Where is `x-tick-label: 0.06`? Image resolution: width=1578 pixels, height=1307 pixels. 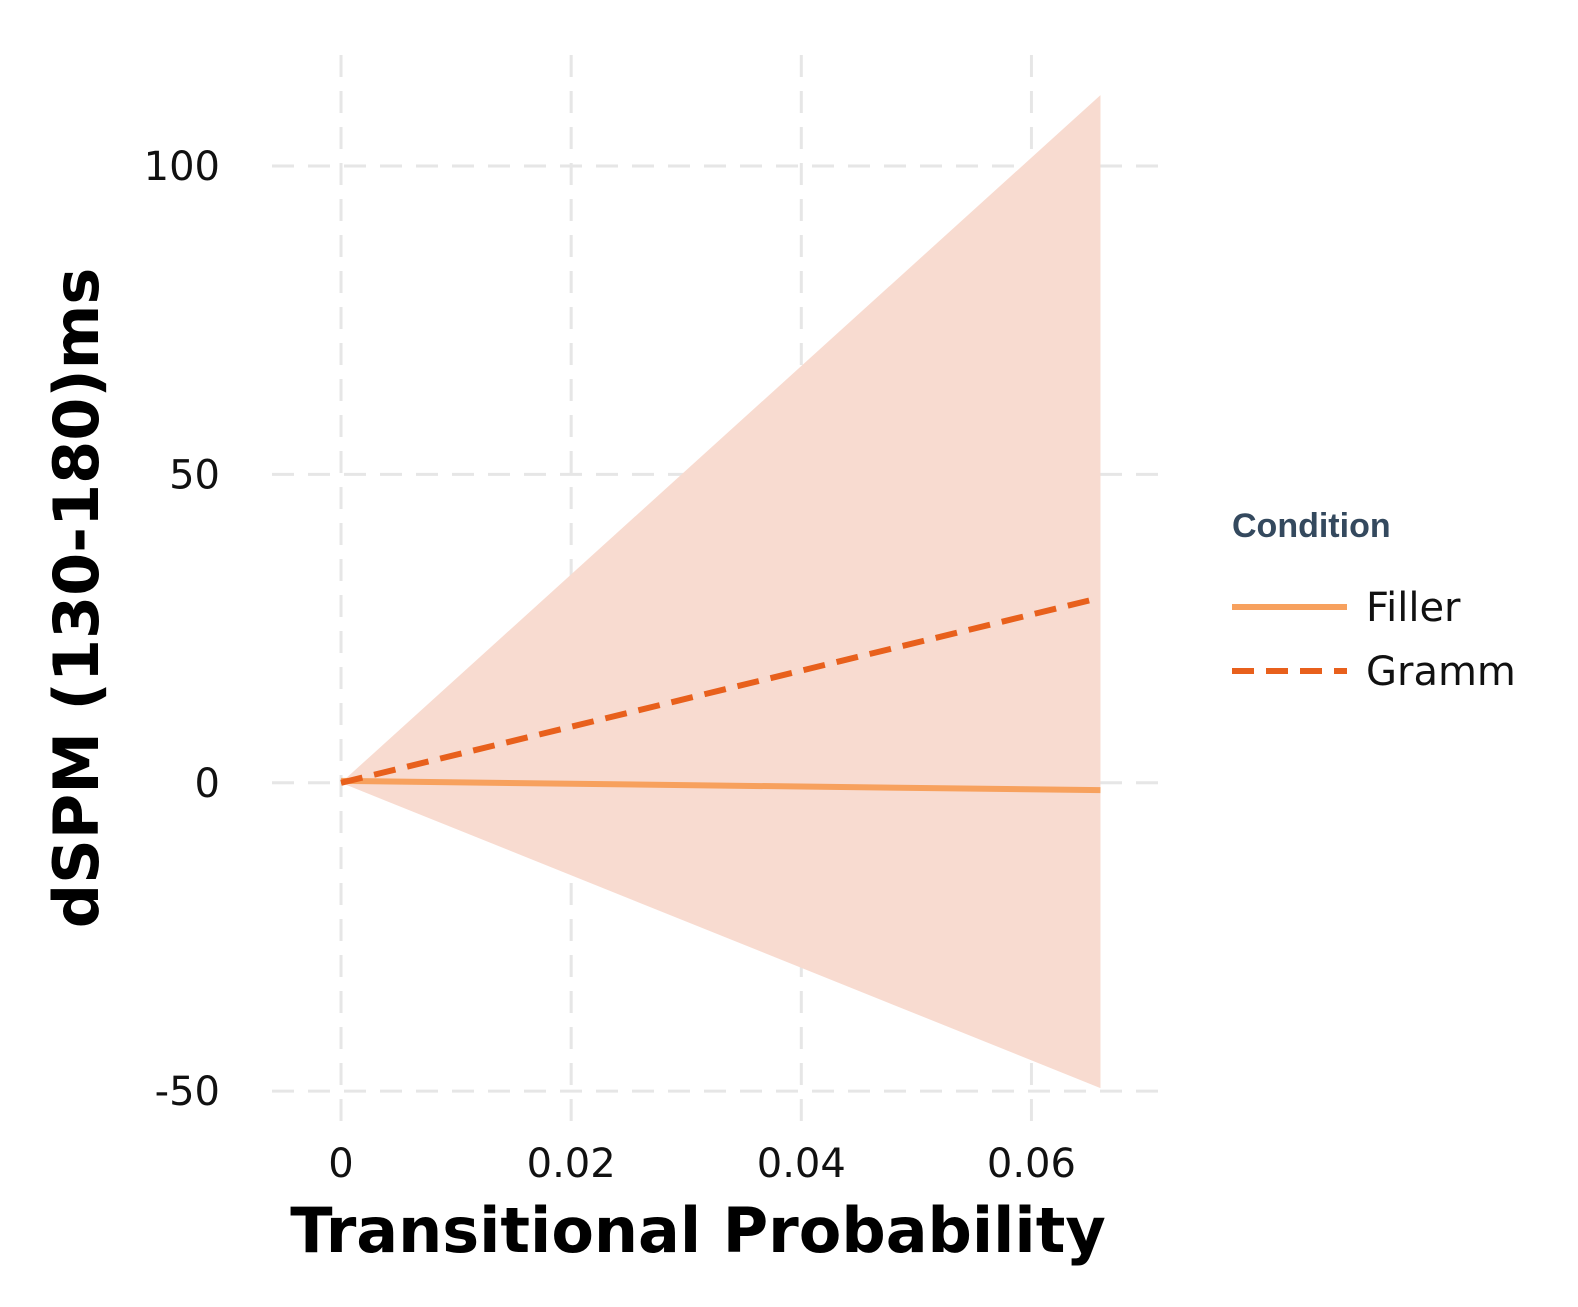 x-tick-label: 0.06 is located at coordinates (1031, 1164).